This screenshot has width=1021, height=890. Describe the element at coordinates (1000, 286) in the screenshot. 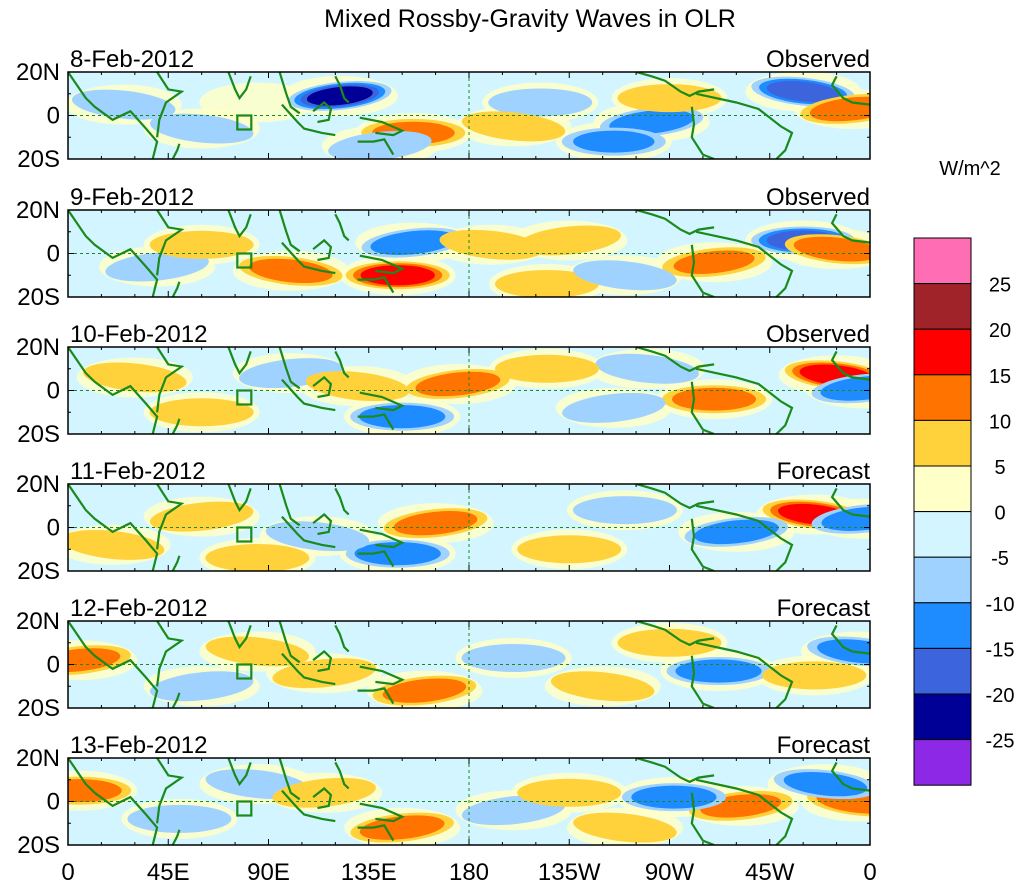

I see `colorbar-label: 25` at that location.